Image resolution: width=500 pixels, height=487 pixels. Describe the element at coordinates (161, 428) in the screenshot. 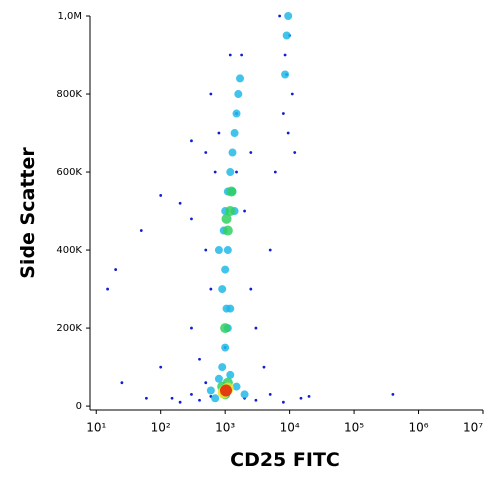

I see `x-tick-label: 10²` at that location.